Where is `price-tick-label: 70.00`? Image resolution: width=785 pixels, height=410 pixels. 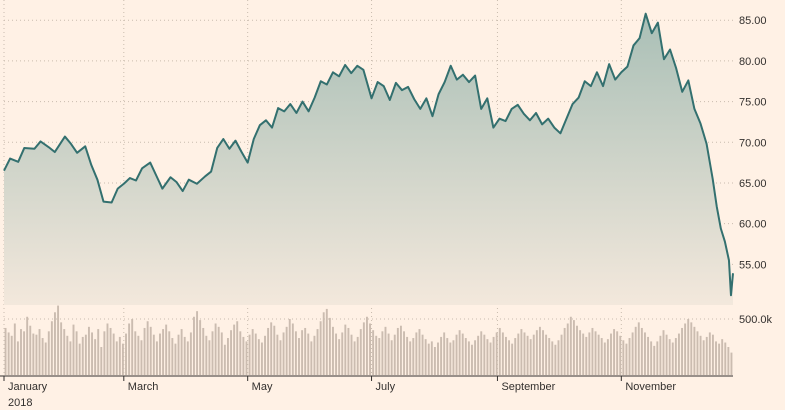
price-tick-label: 70.00 is located at coordinates (753, 143).